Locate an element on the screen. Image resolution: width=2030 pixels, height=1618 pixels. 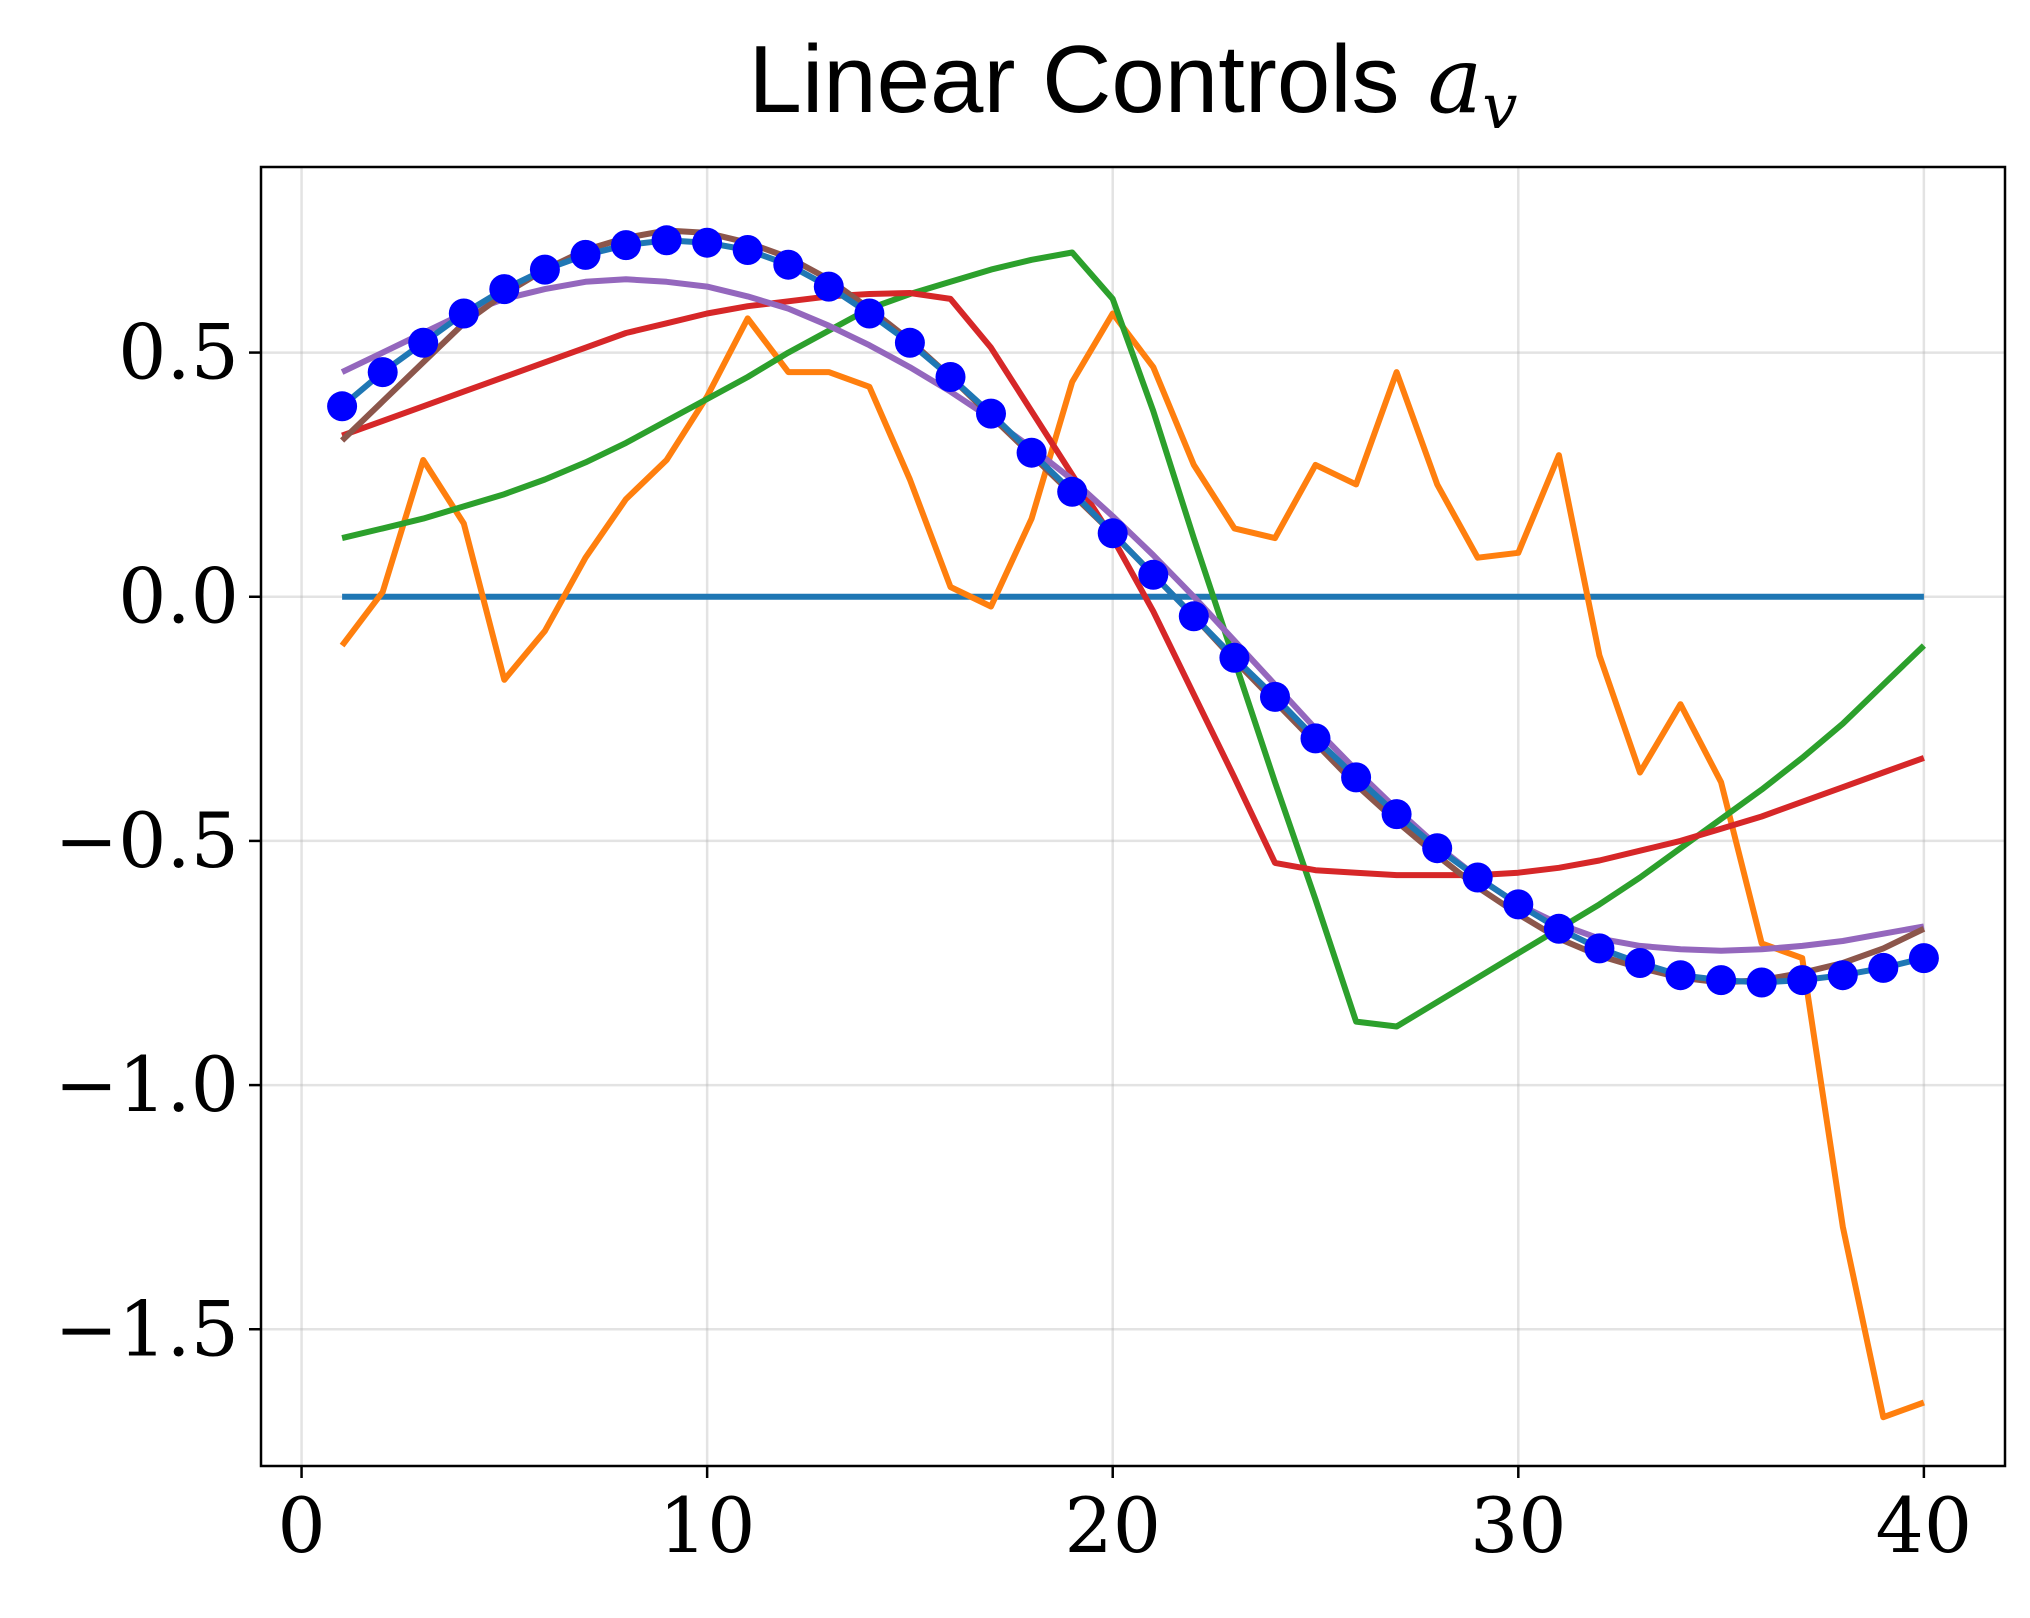
y-tick-label: −0.5 is located at coordinates (146, 840).